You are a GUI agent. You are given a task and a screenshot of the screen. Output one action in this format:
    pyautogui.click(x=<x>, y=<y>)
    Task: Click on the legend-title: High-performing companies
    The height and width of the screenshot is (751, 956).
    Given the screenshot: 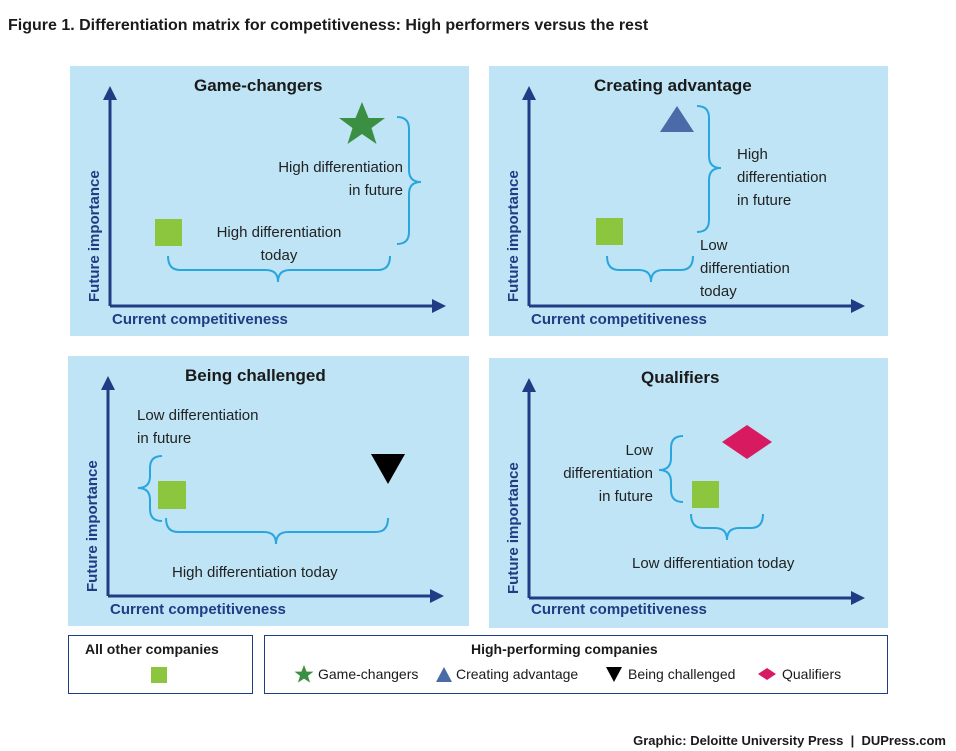 What is the action you would take?
    pyautogui.click(x=564, y=649)
    